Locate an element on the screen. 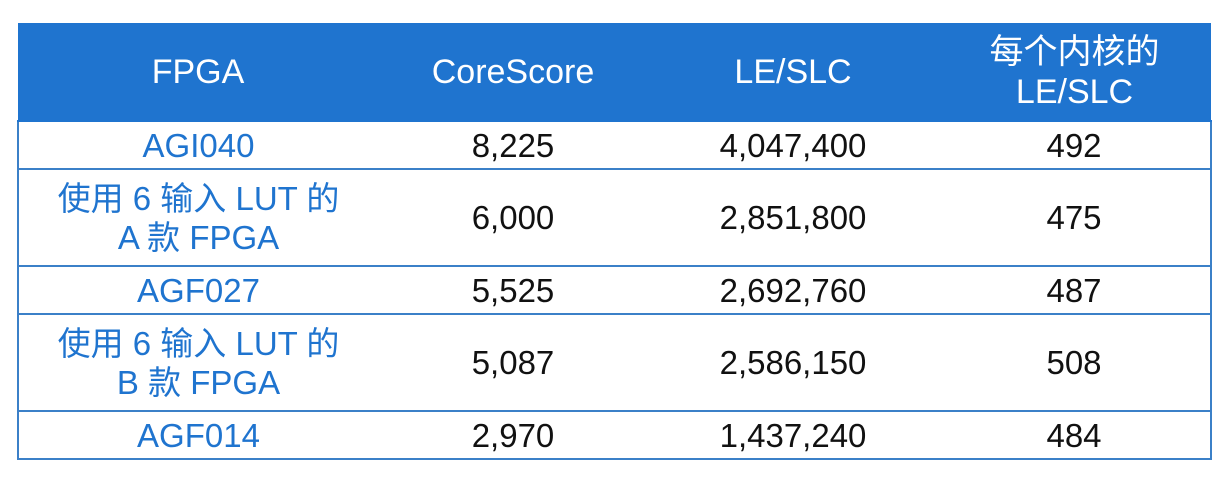 This screenshot has width=1231, height=490. cell-corescore: 6,000 is located at coordinates (513, 217).